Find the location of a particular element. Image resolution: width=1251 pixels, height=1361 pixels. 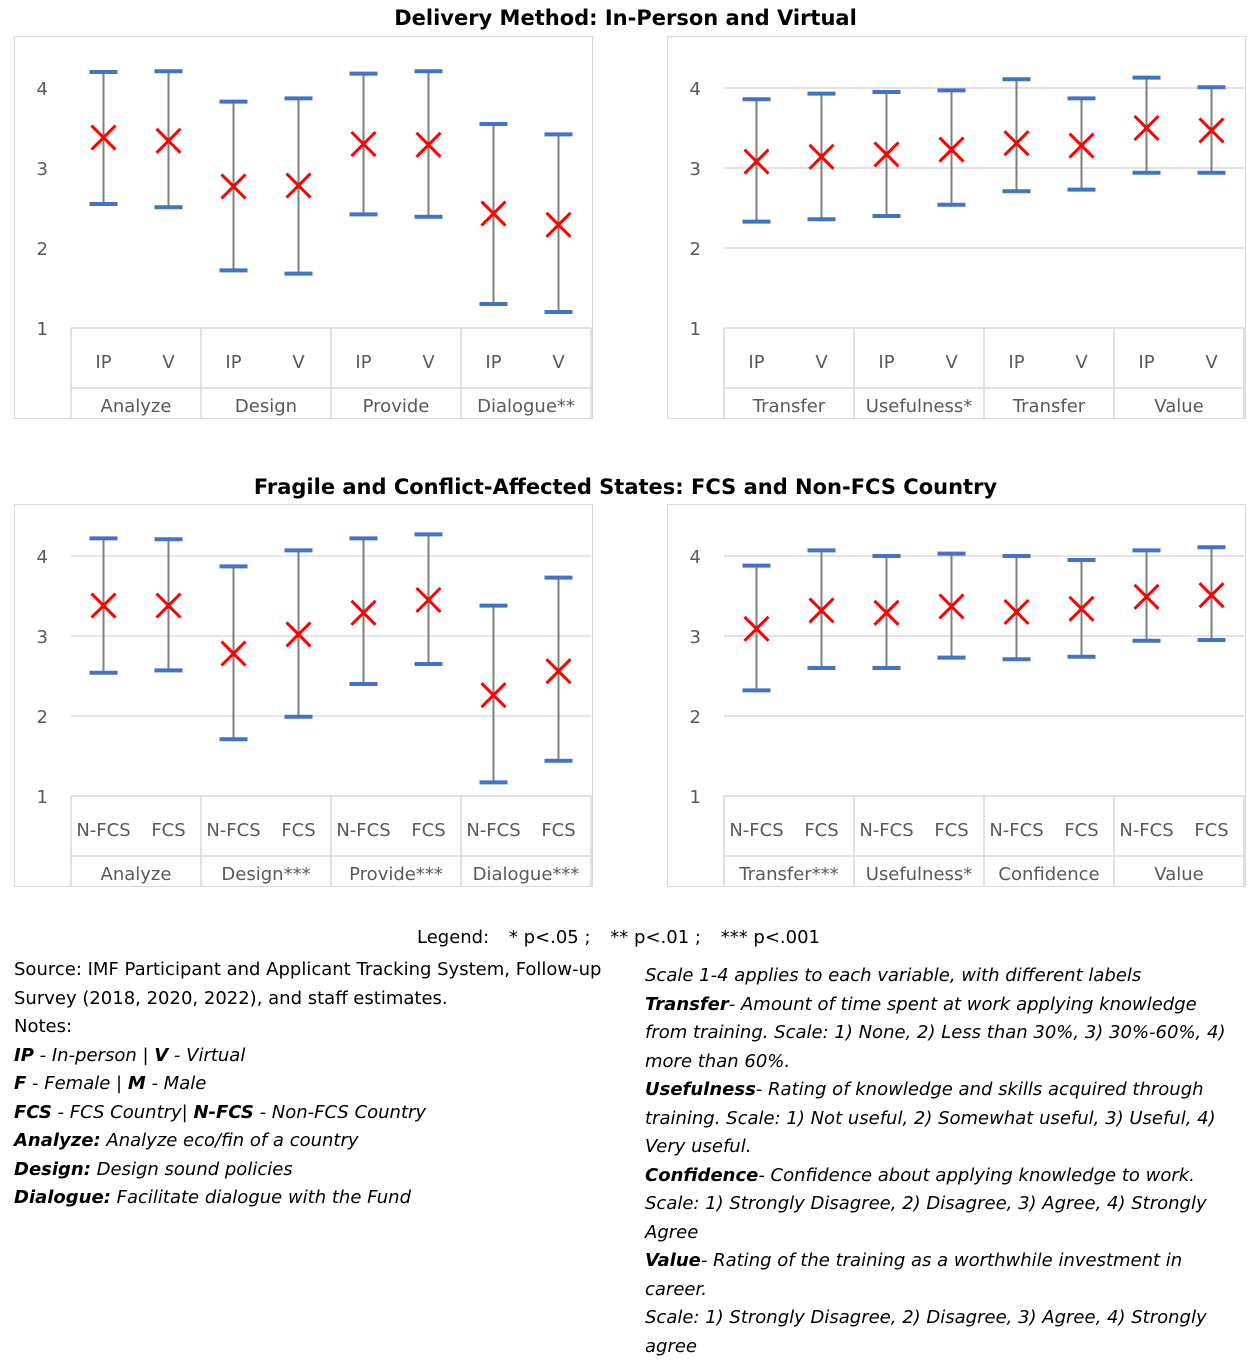

significance-legend: Legend: * p<.05 ; ** p<.01 ; *** p<.001 is located at coordinates (625, 937).